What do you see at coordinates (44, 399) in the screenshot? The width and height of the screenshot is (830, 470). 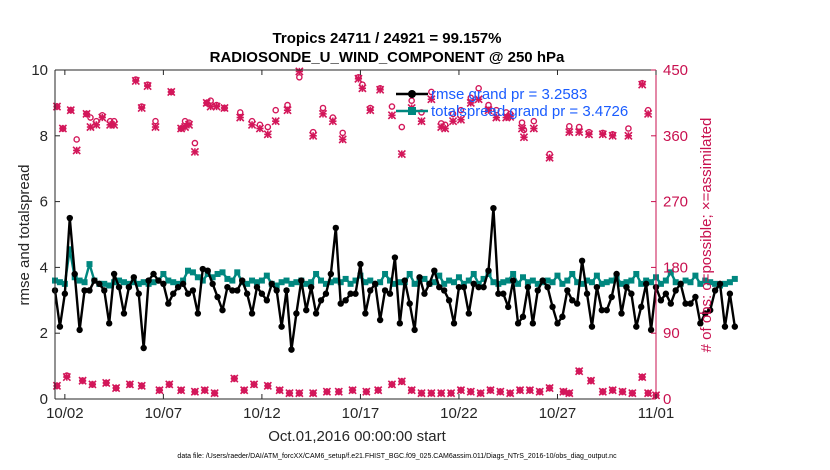 I see `y-tick-label-left: 0` at bounding box center [44, 399].